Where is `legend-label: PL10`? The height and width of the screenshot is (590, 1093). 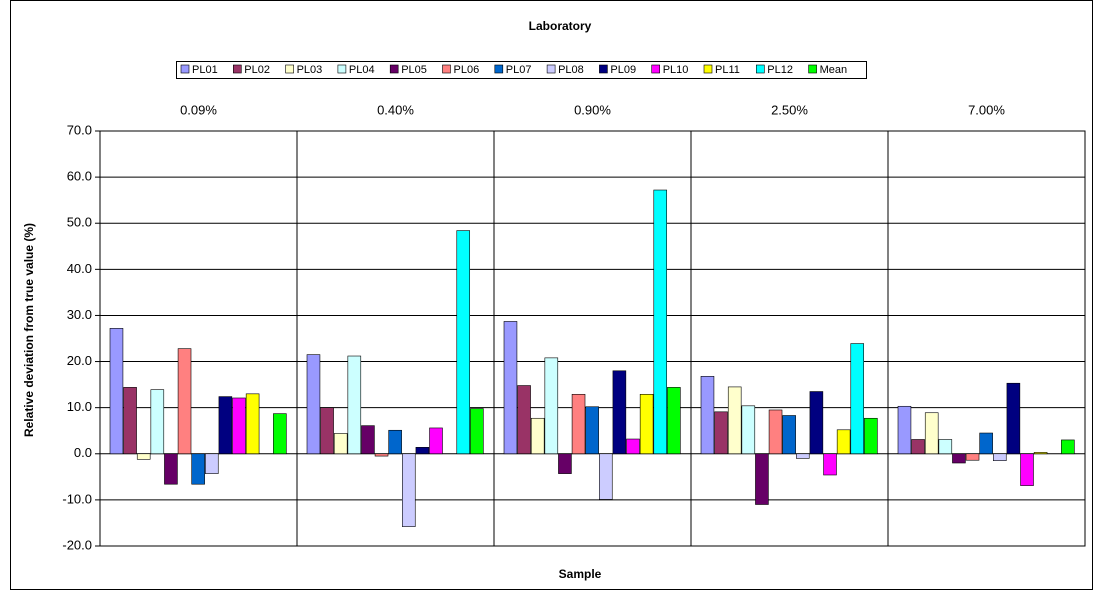
legend-label: PL10 is located at coordinates (676, 70).